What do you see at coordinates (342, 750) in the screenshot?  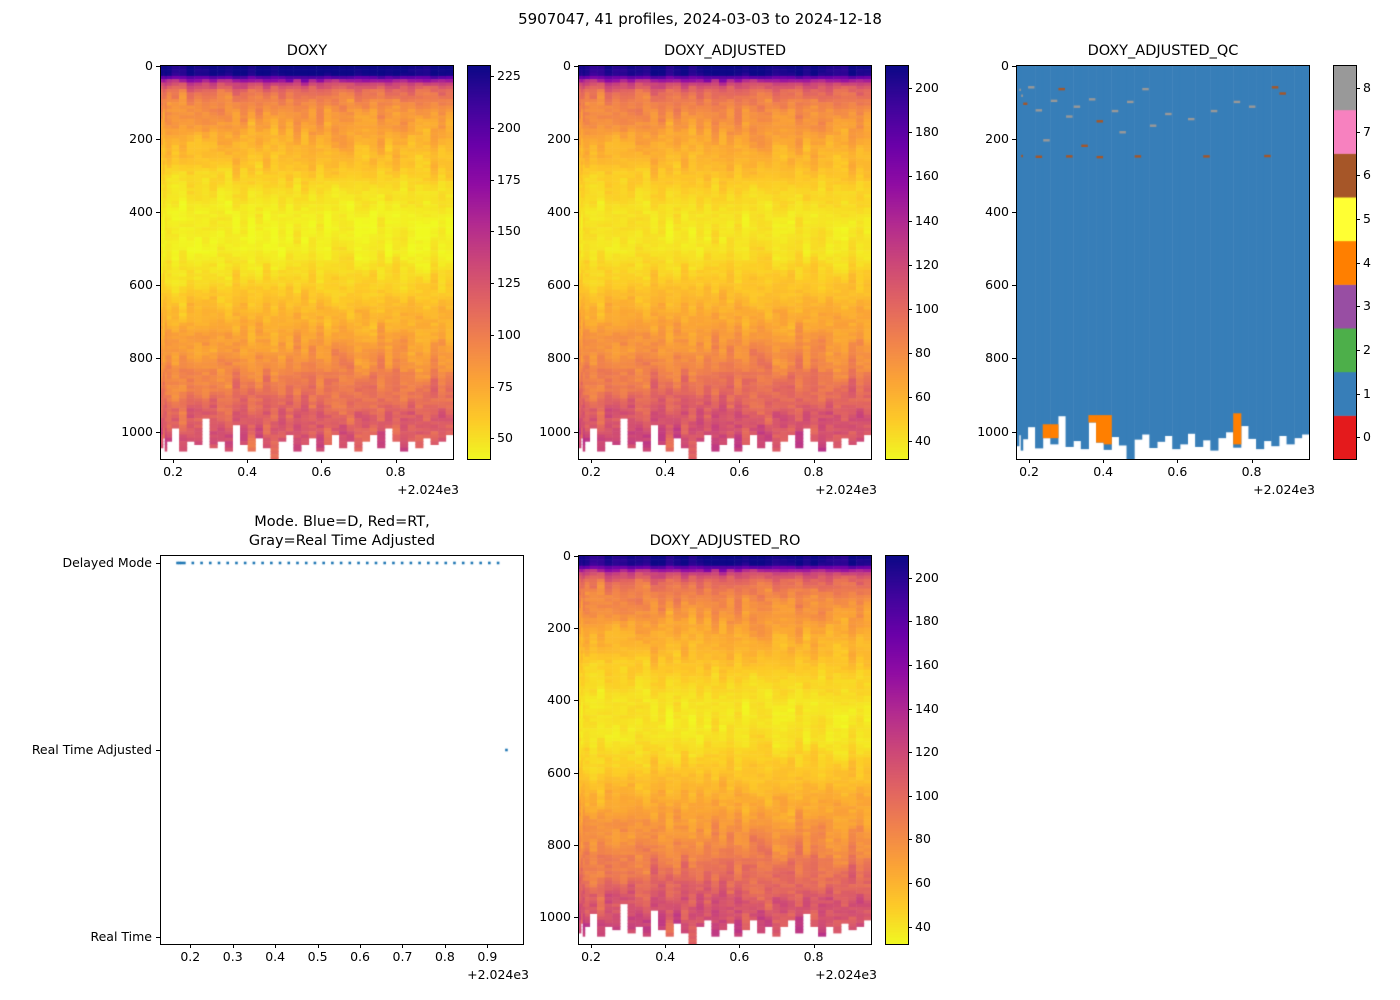 I see `mode-scatter` at bounding box center [342, 750].